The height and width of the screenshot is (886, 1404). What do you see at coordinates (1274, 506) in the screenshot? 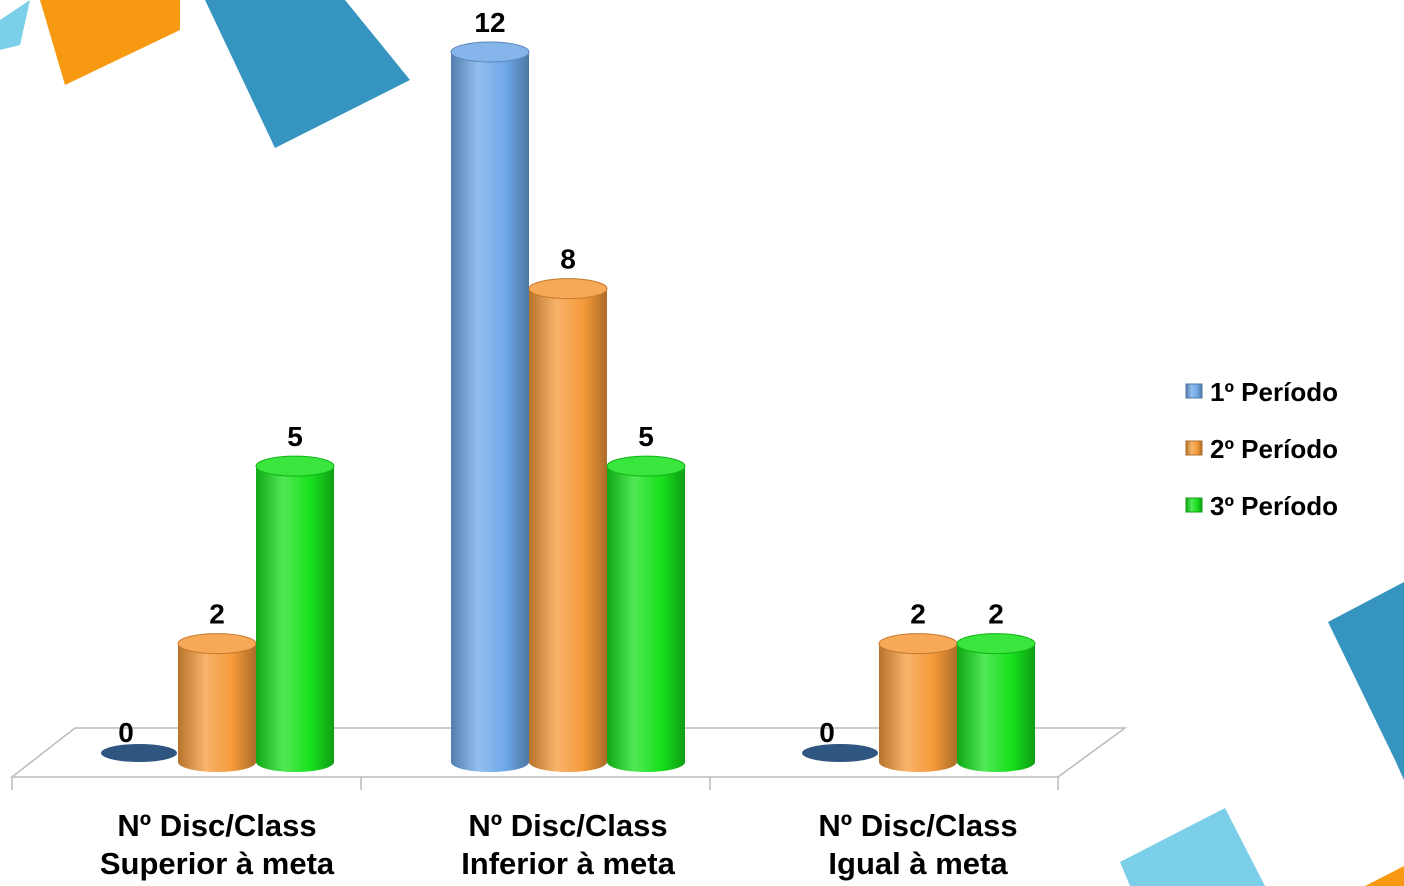
I see `legend-label: 3º Período` at bounding box center [1274, 506].